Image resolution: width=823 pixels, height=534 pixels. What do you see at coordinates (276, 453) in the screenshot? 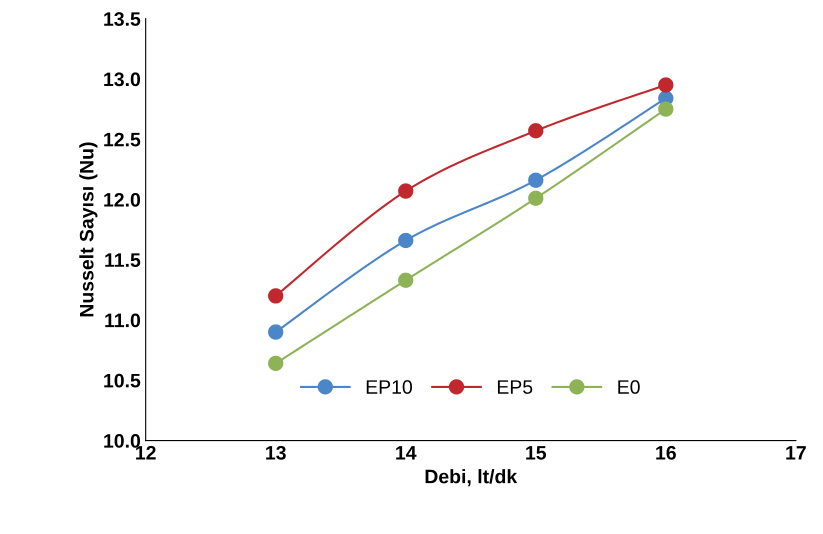
I see `x-tick-label: 13` at bounding box center [276, 453].